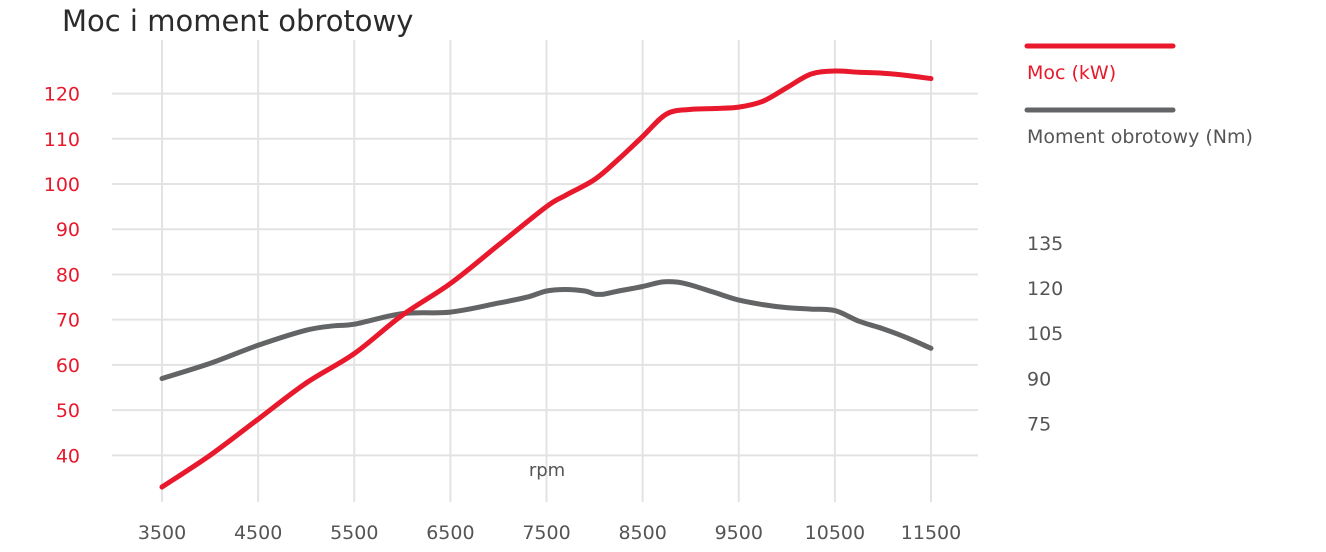 Image resolution: width=1326 pixels, height=552 pixels. Describe the element at coordinates (546, 533) in the screenshot. I see `x-tick-label: 7500` at that location.